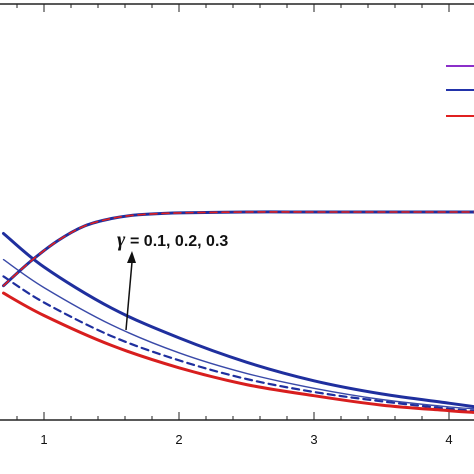 This screenshot has height=474, width=474. Describe the element at coordinates (178, 439) in the screenshot. I see `x-tick-label-2: 2` at that location.